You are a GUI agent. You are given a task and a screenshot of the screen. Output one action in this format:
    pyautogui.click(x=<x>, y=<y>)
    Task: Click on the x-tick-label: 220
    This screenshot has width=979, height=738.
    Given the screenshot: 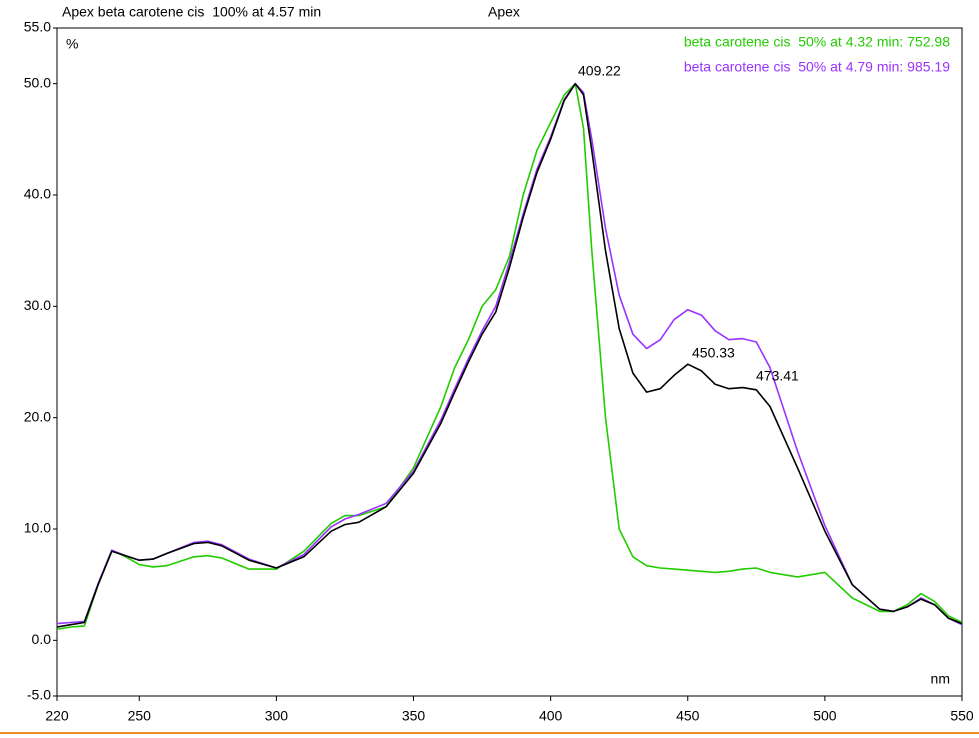 What is the action you would take?
    pyautogui.click(x=57, y=716)
    